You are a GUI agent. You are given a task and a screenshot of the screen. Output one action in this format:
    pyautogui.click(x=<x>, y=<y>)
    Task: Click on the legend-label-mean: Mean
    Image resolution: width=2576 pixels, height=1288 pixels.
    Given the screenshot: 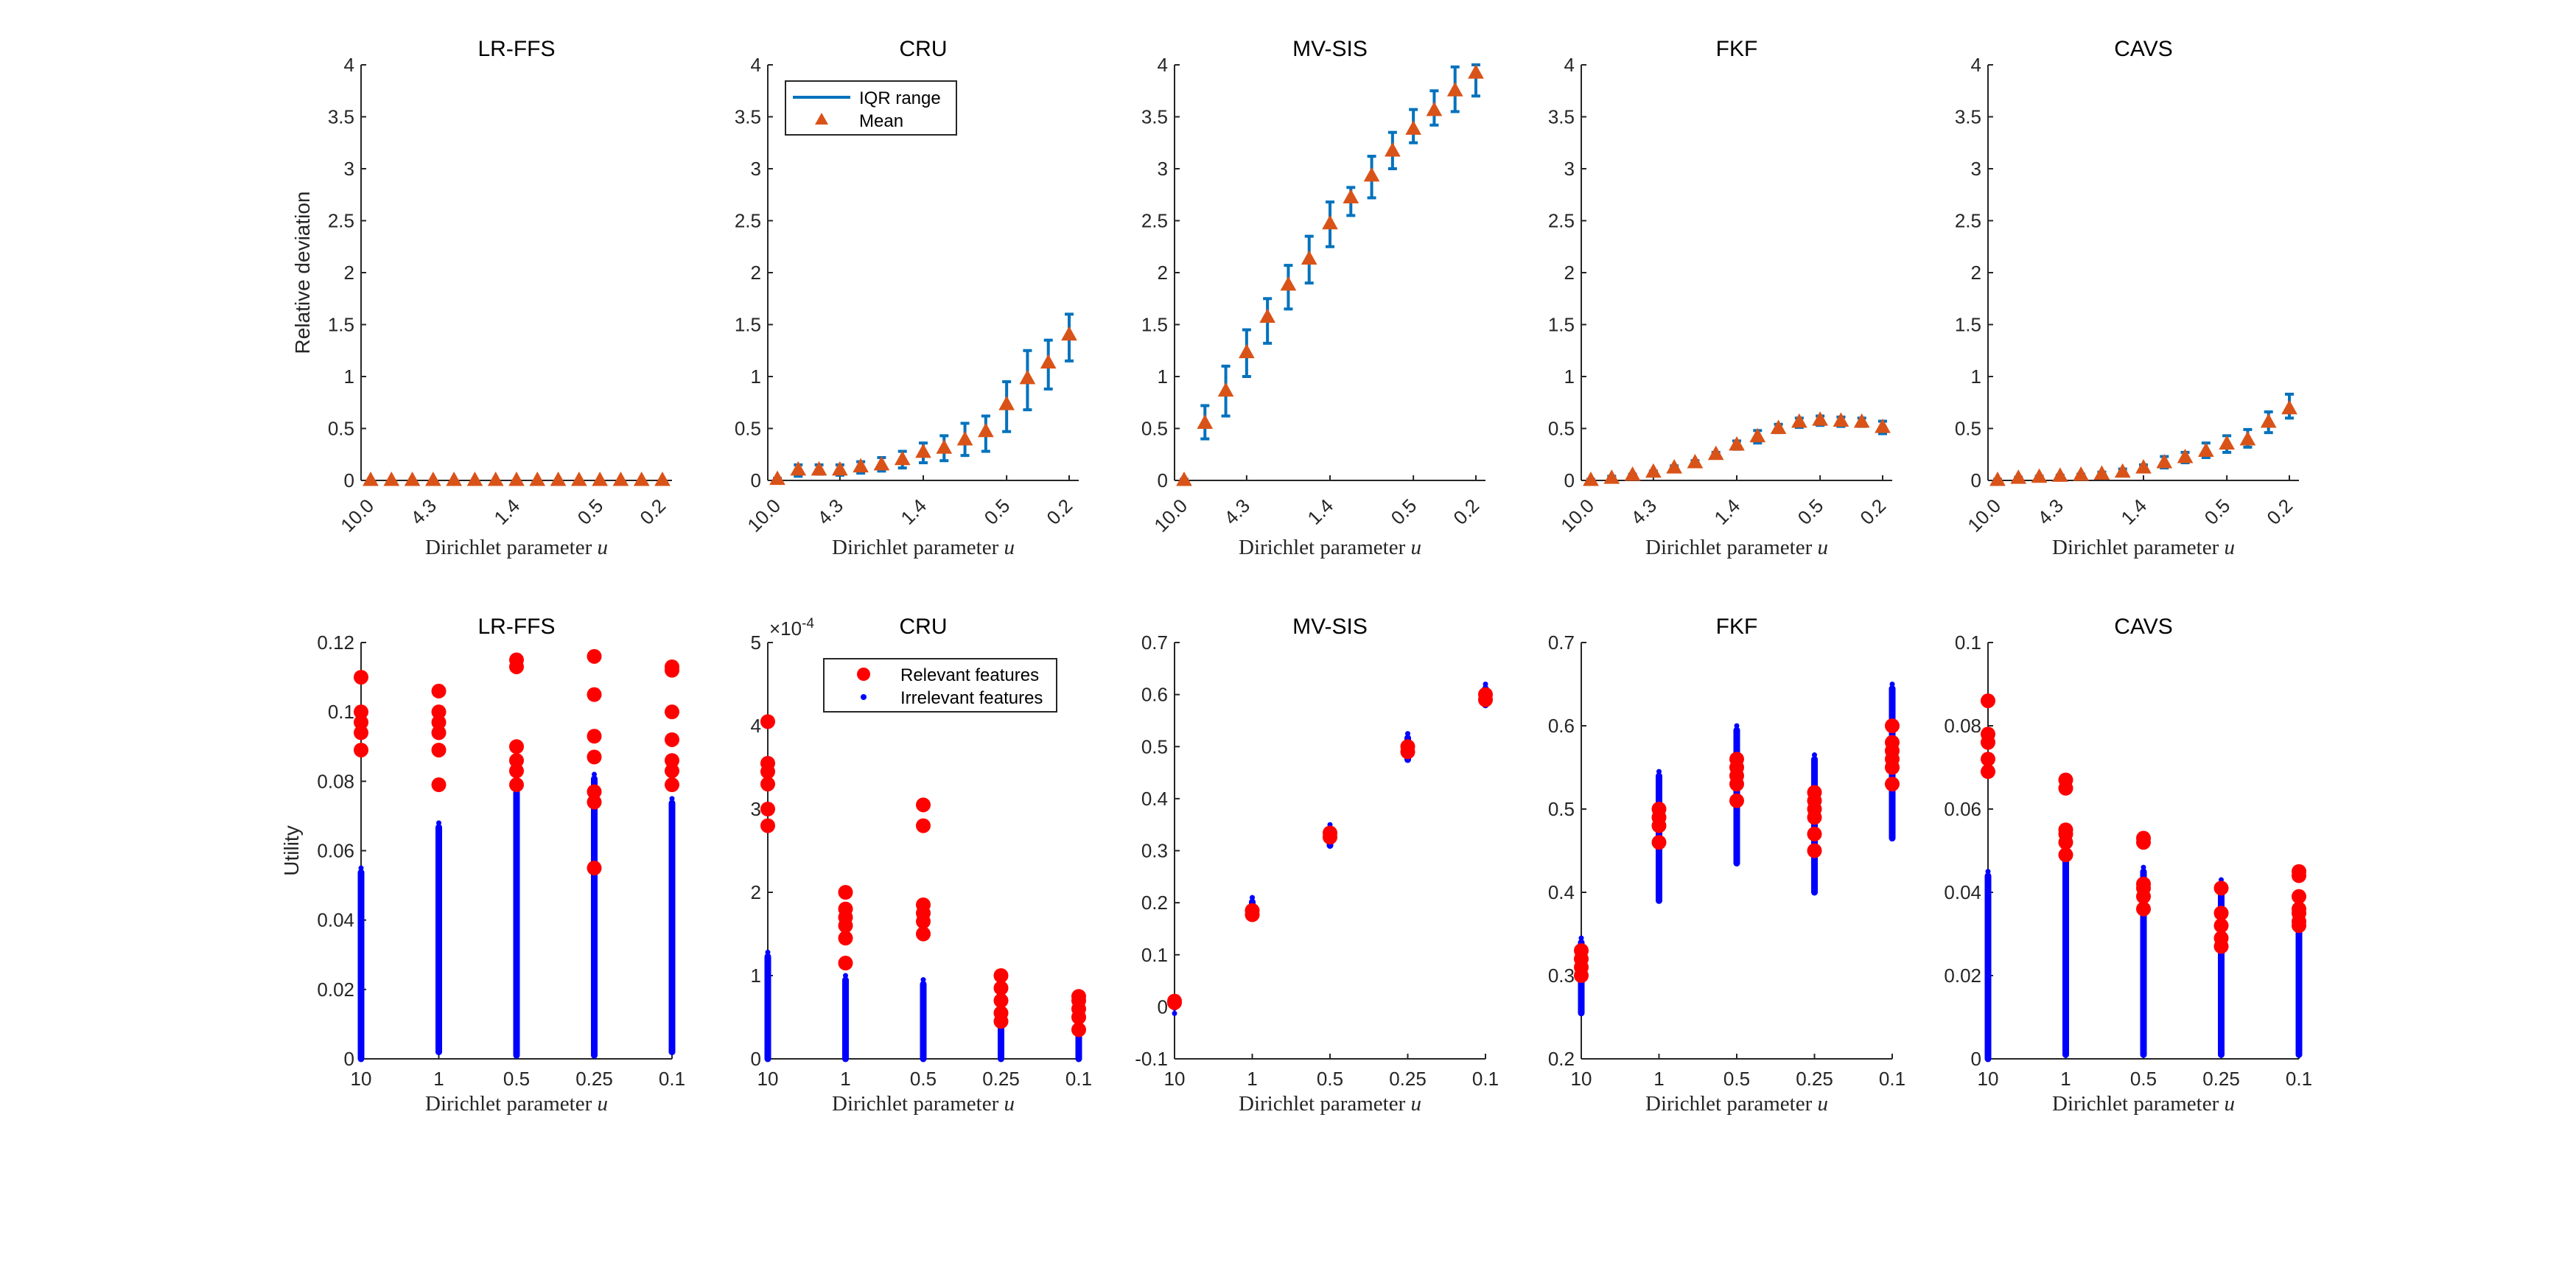 What is the action you would take?
    pyautogui.click(x=881, y=121)
    